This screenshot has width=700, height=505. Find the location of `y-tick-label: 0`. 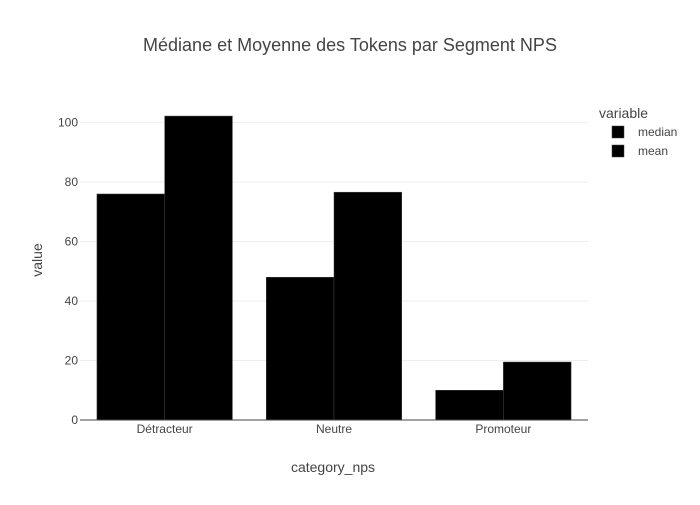

y-tick-label: 0 is located at coordinates (74, 420).